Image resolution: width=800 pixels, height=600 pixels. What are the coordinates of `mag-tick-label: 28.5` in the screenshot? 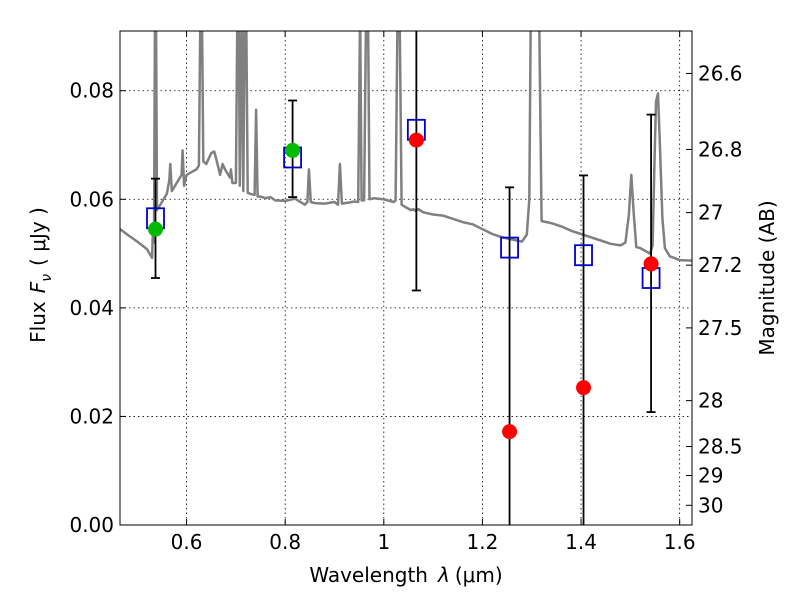 It's located at (720, 447).